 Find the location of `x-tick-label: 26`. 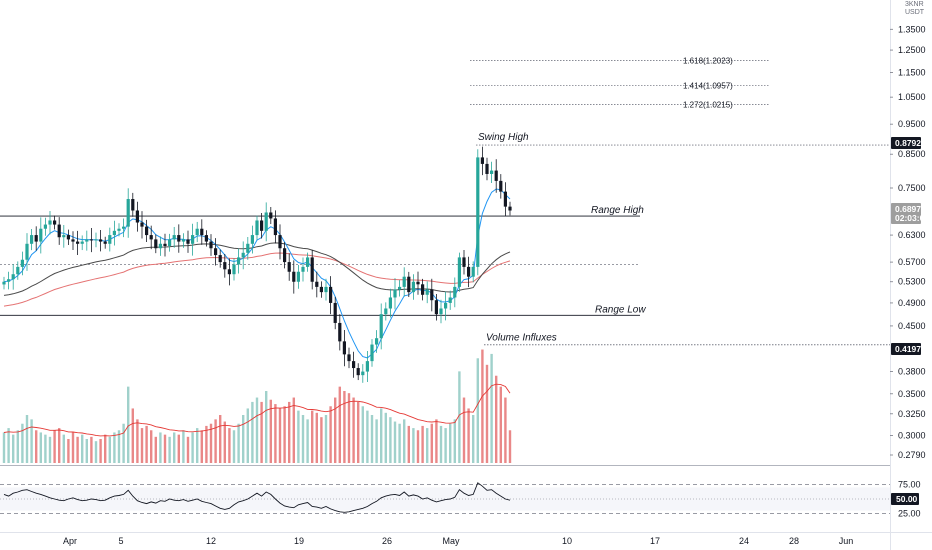

x-tick-label: 26 is located at coordinates (387, 541).